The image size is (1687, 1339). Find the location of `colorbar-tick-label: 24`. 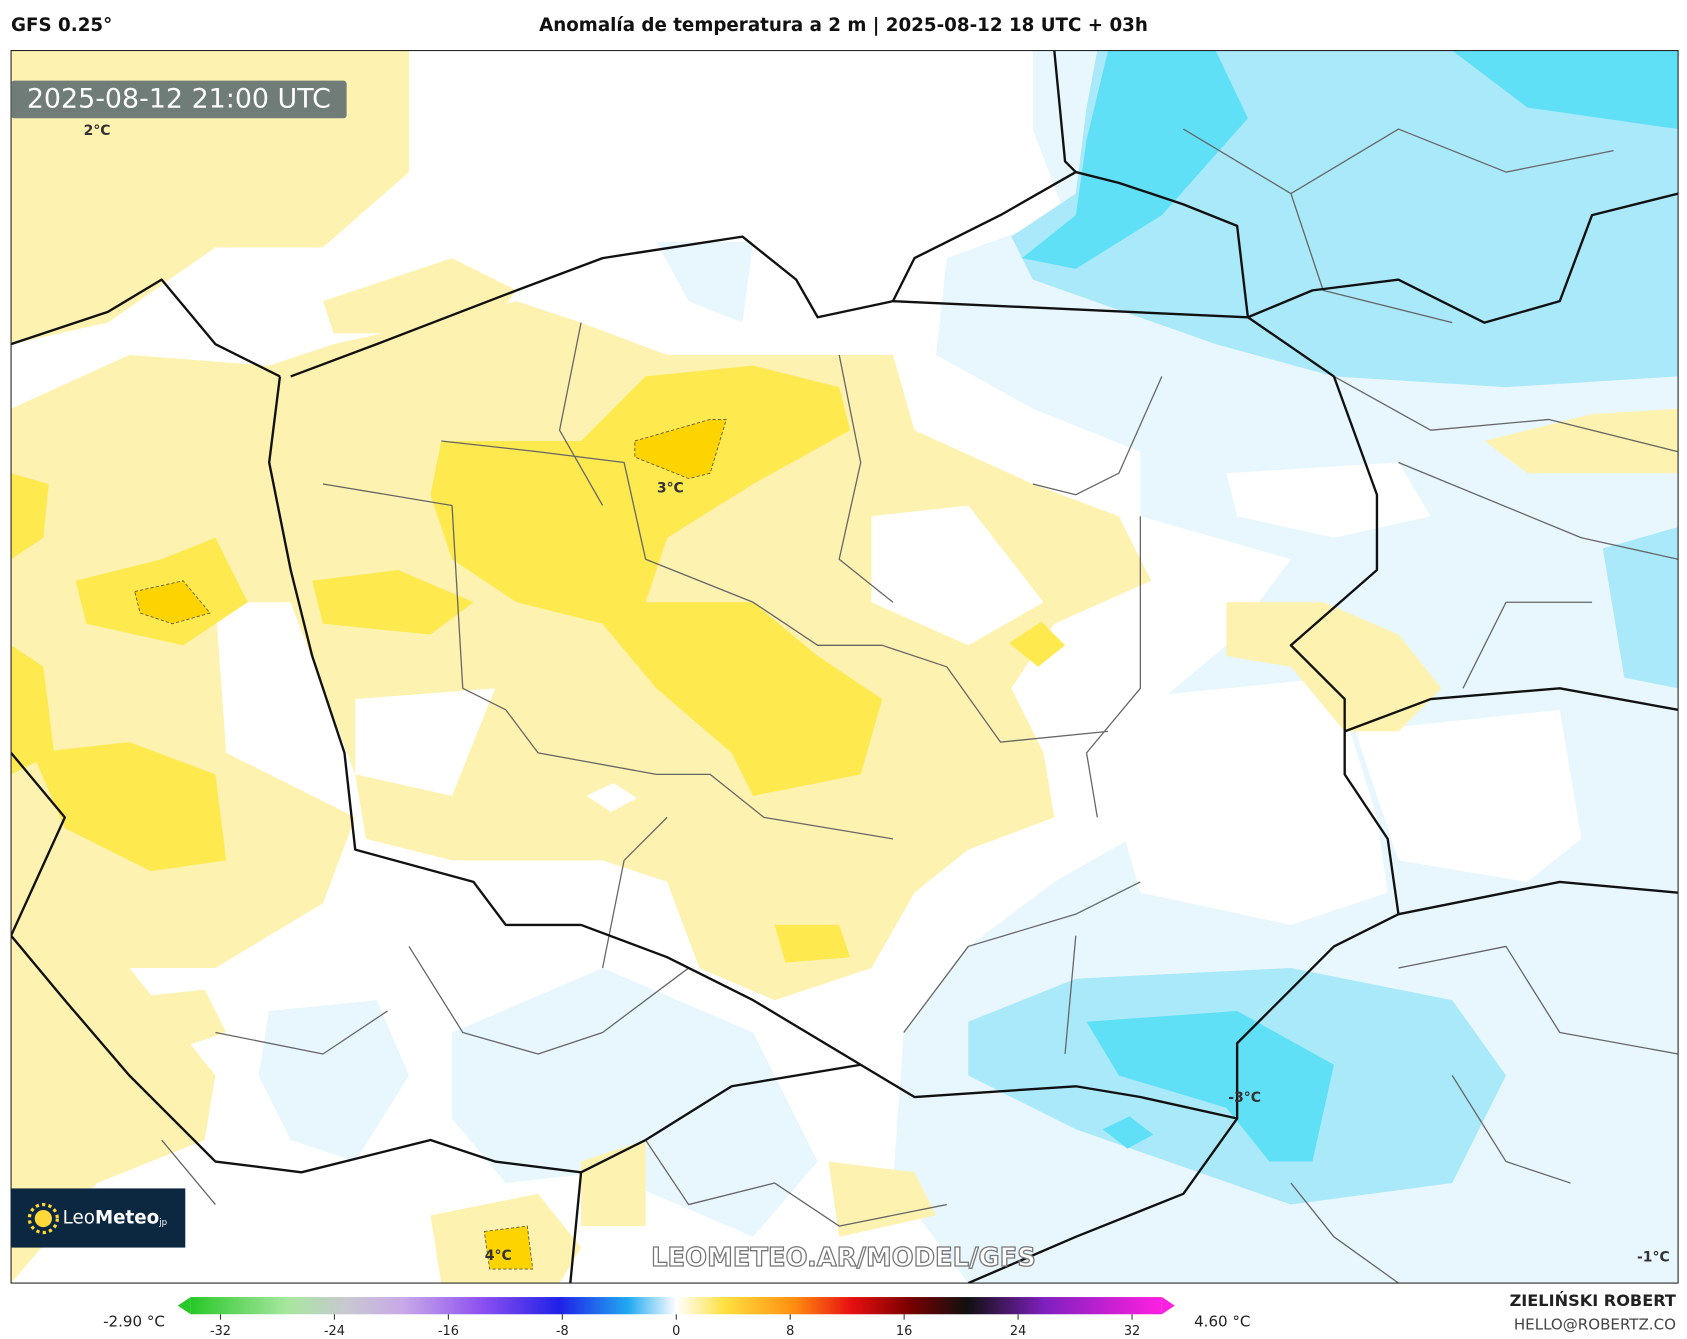

colorbar-tick-label: 24 is located at coordinates (1018, 1331).